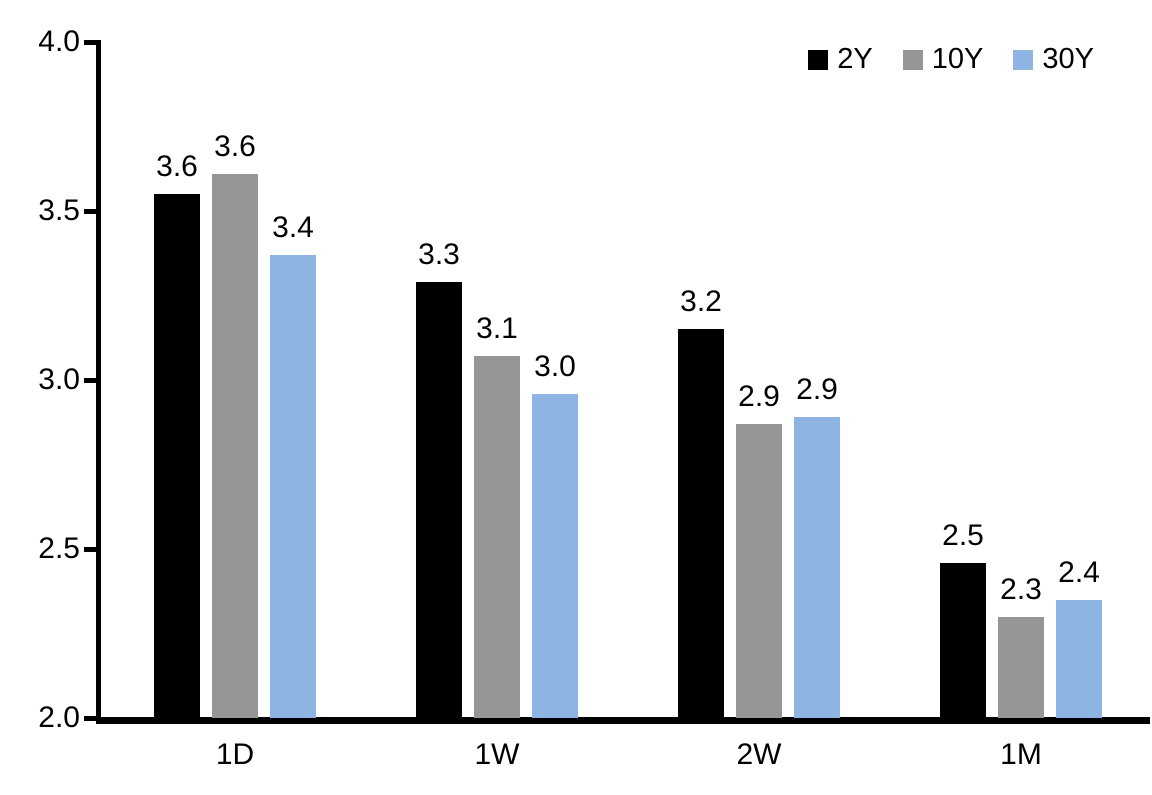  I want to click on x-tick-label-1w: 1W, so click(497, 754).